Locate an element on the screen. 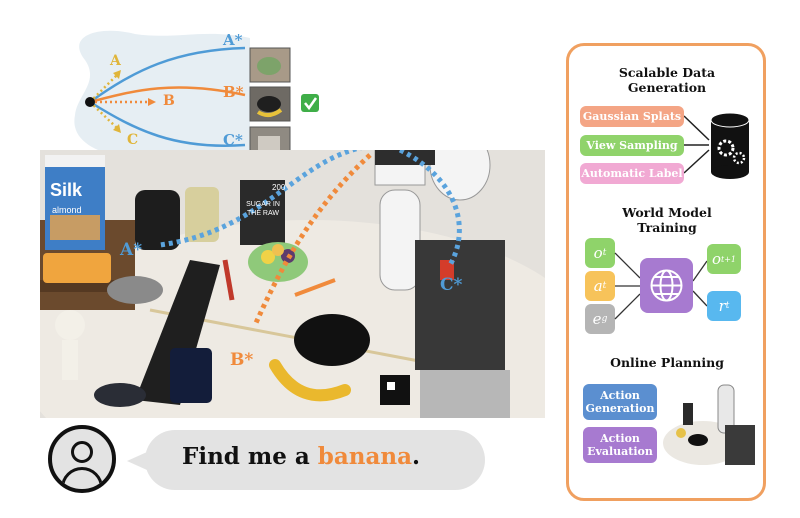  avatar-head is located at coordinates (82, 452).